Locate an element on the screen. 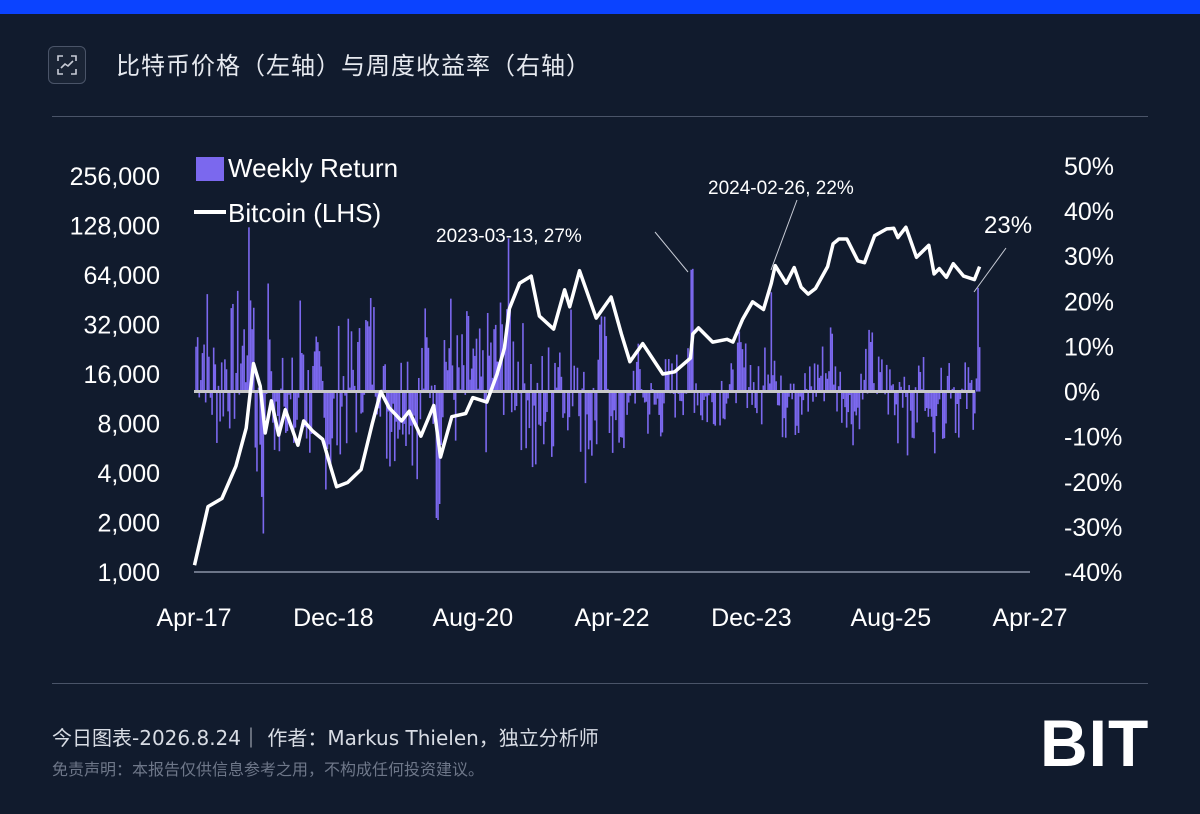  chart-expand-button is located at coordinates (67, 65).